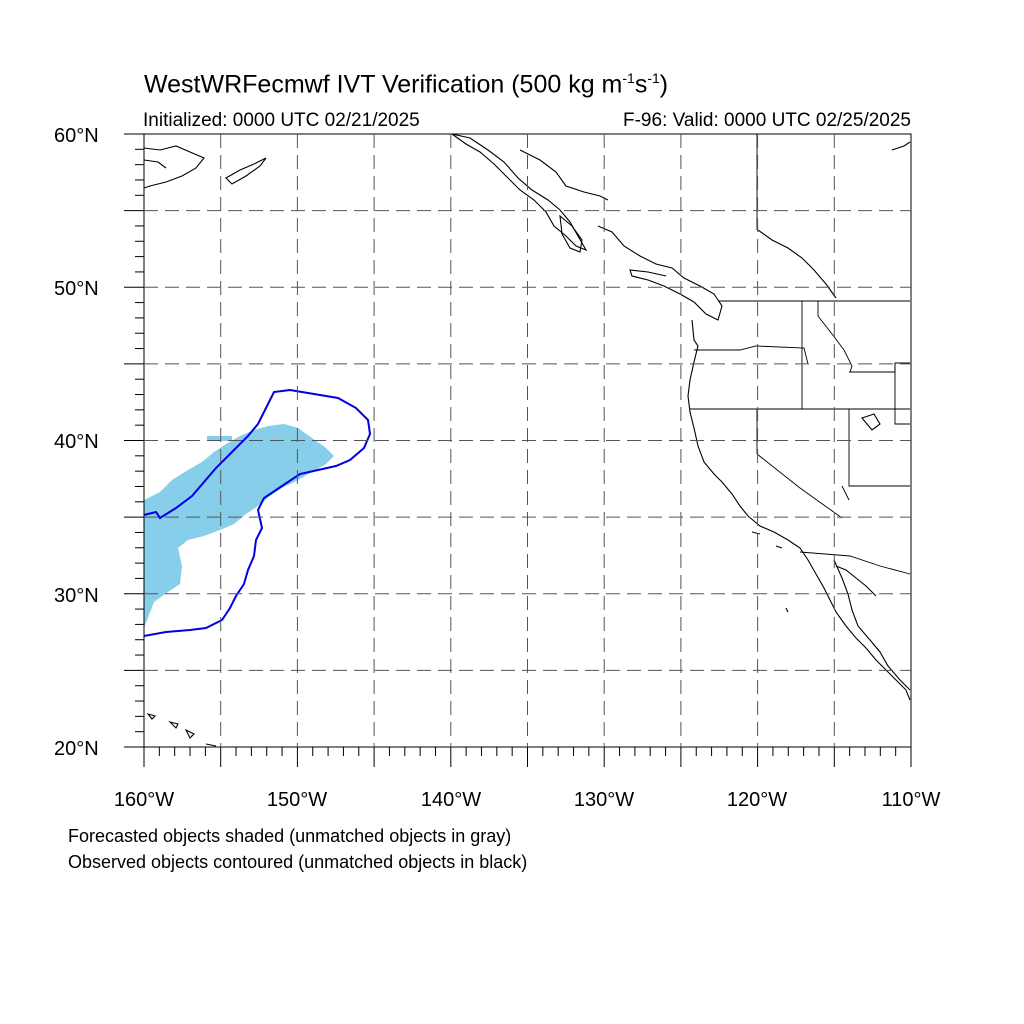 The height and width of the screenshot is (1024, 1024). Describe the element at coordinates (297, 800) in the screenshot. I see `lon-label-150w: 150°W` at that location.